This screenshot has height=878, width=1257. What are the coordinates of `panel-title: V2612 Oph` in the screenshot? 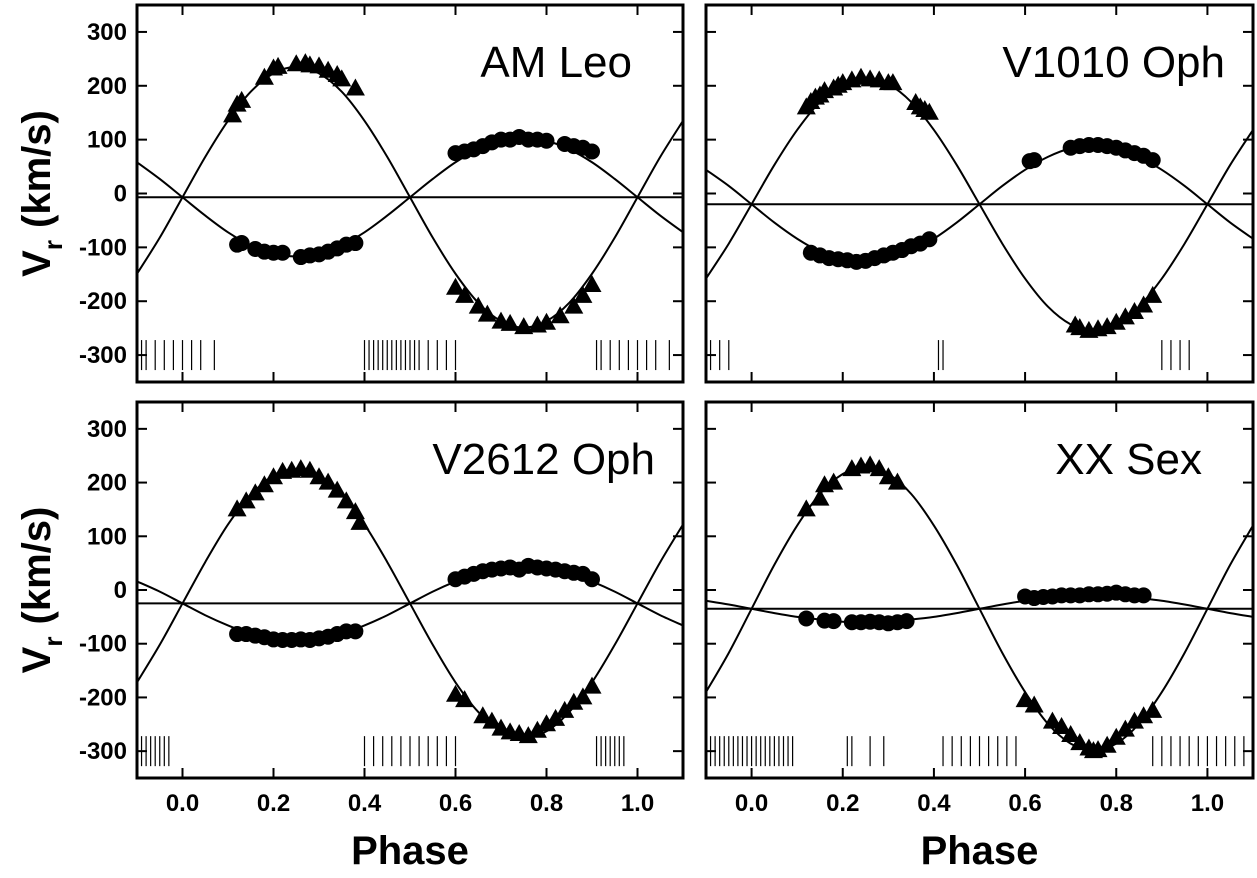 It's located at (543, 459).